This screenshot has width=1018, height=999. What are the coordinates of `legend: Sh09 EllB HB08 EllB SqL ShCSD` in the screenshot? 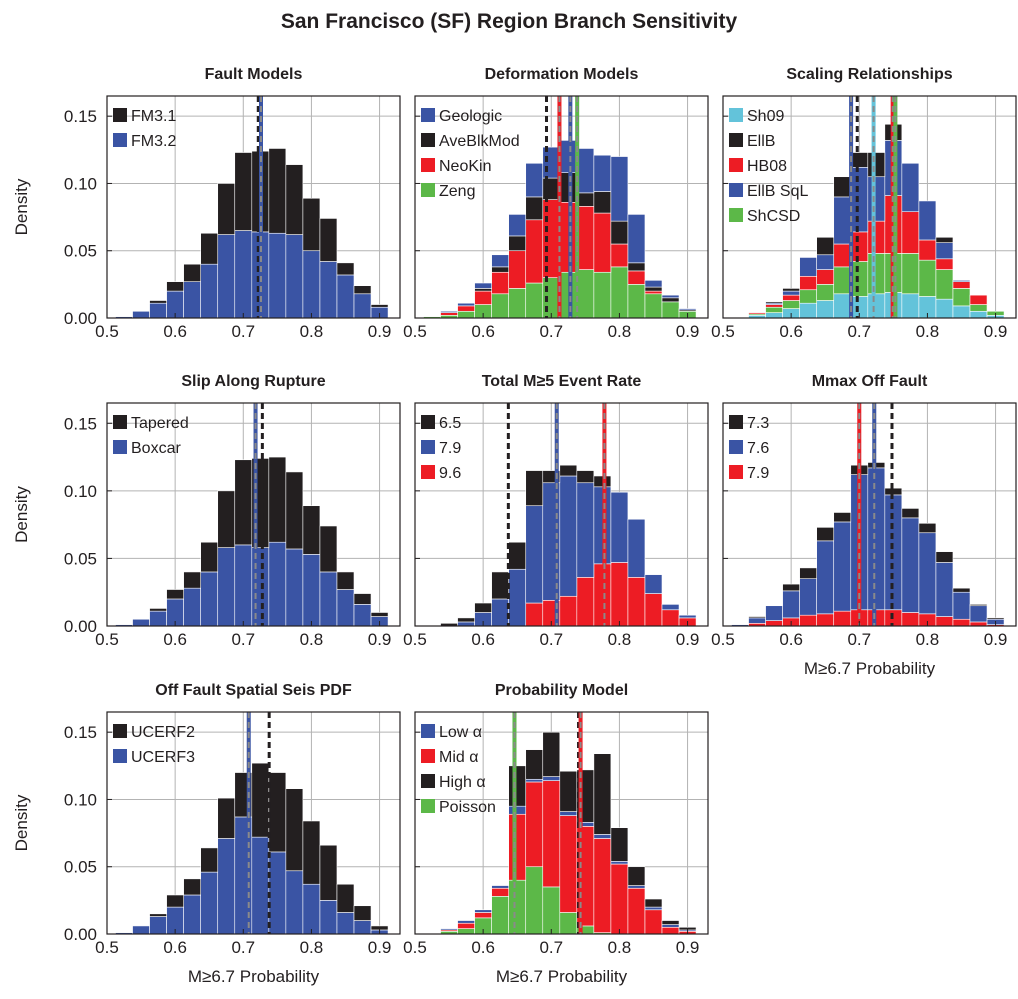 It's located at (768, 166).